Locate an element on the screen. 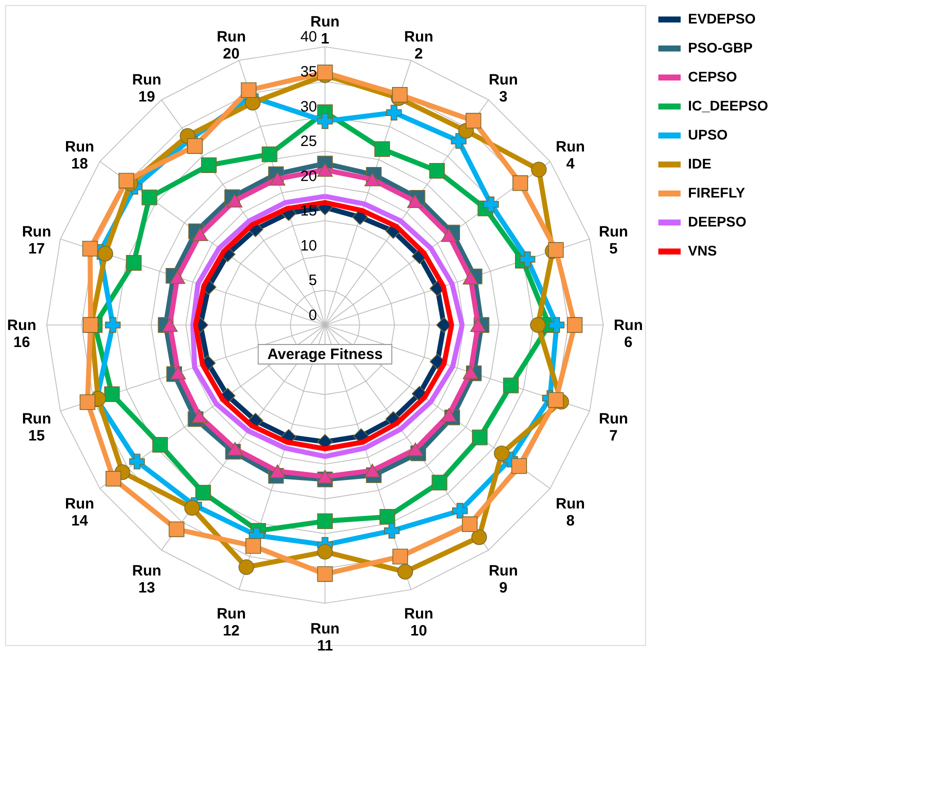 This screenshot has width=934, height=796. spoke-label: Run 20 is located at coordinates (231, 45).